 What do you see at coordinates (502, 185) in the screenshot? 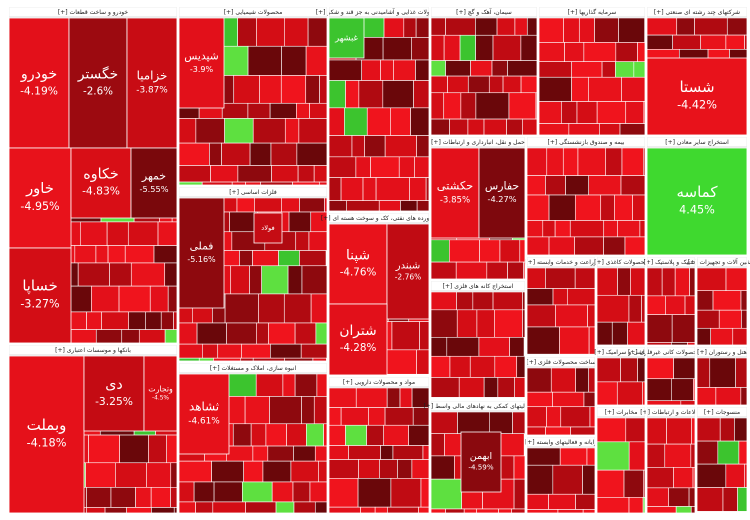
I see `tile-label: حفارس` at bounding box center [502, 185].